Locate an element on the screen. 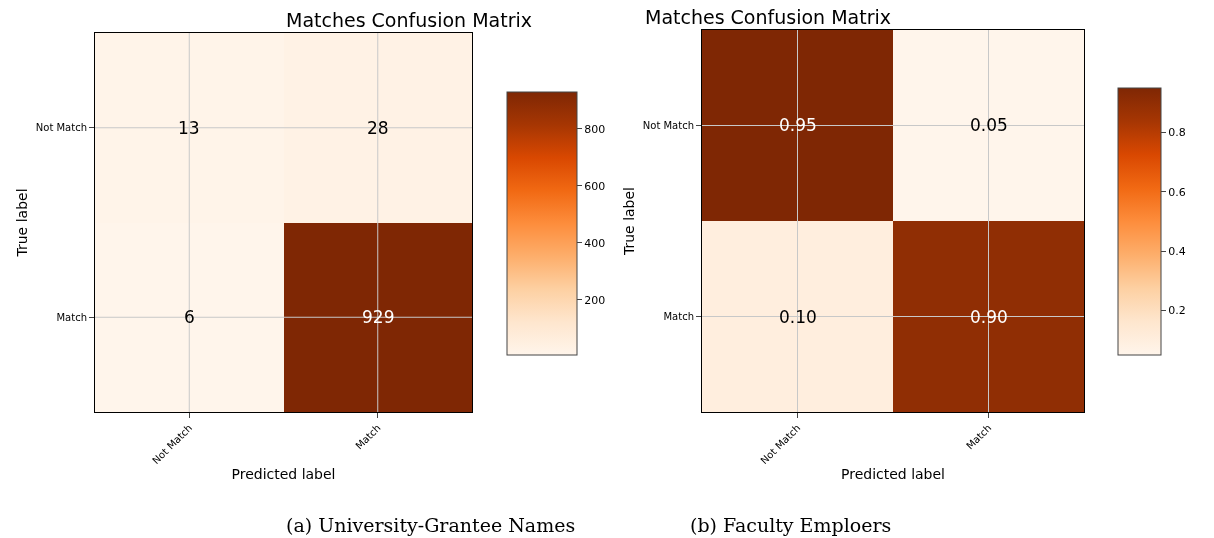 The image size is (1214, 538). color-bar-label: 800 is located at coordinates (595, 129).